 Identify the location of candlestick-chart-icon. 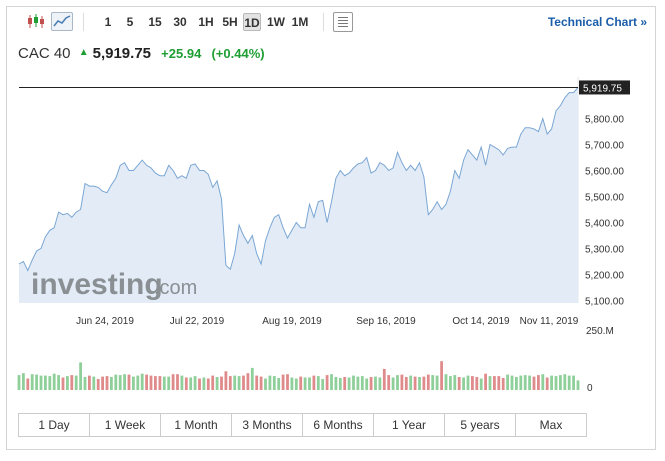
(36, 21).